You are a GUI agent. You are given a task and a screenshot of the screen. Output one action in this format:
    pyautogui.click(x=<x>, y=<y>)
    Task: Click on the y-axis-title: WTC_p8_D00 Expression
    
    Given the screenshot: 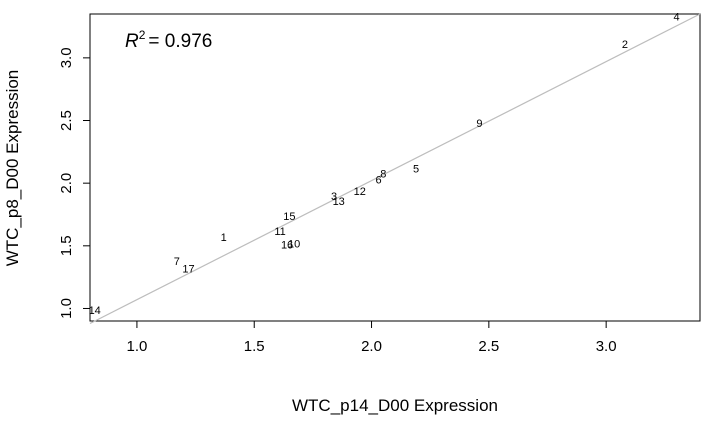 What is the action you would take?
    pyautogui.click(x=12, y=168)
    